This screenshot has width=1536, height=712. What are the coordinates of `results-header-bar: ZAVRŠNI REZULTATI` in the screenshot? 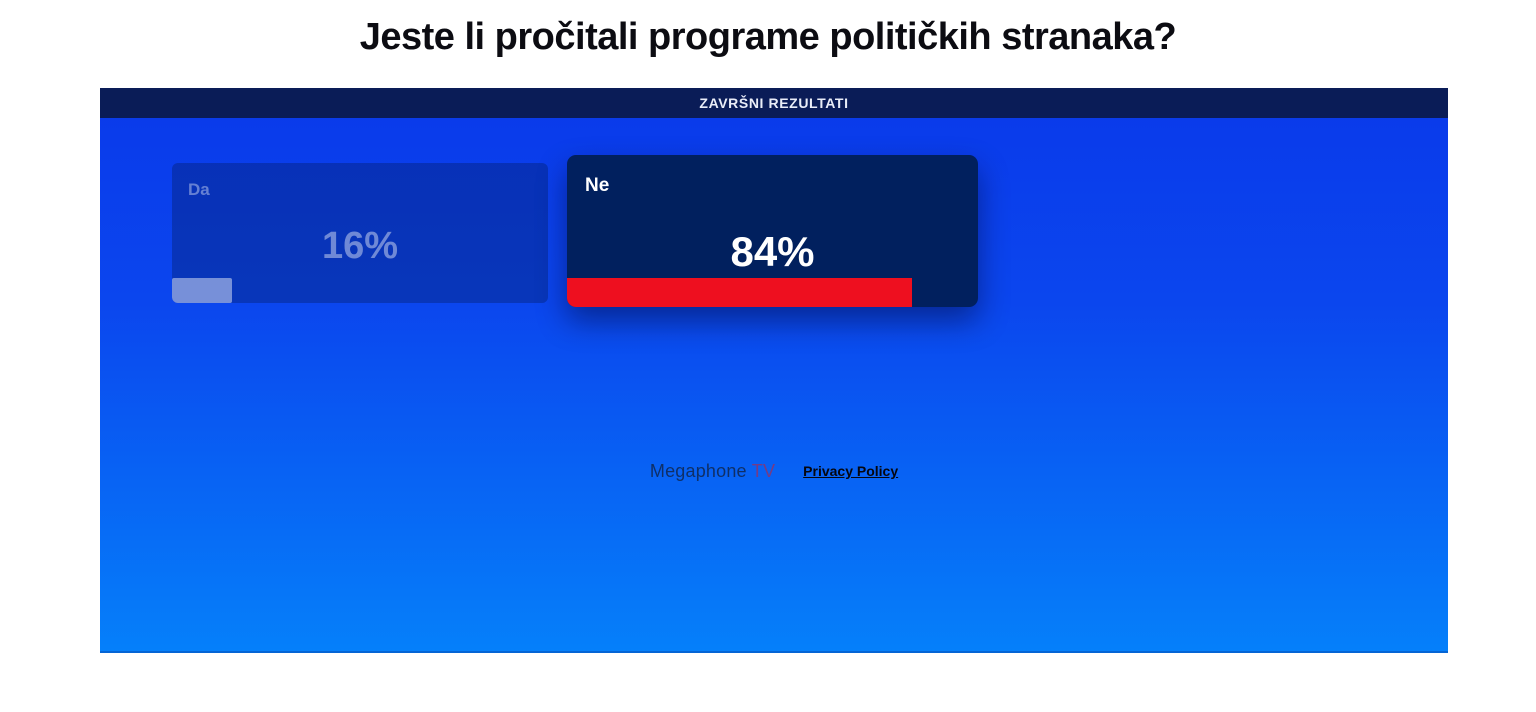 It's located at (774, 103).